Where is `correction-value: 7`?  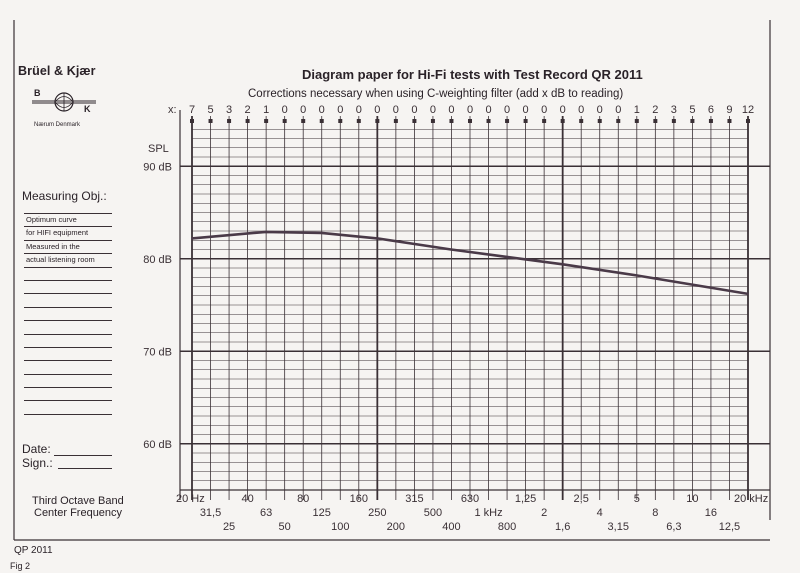
correction-value: 7 is located at coordinates (192, 110).